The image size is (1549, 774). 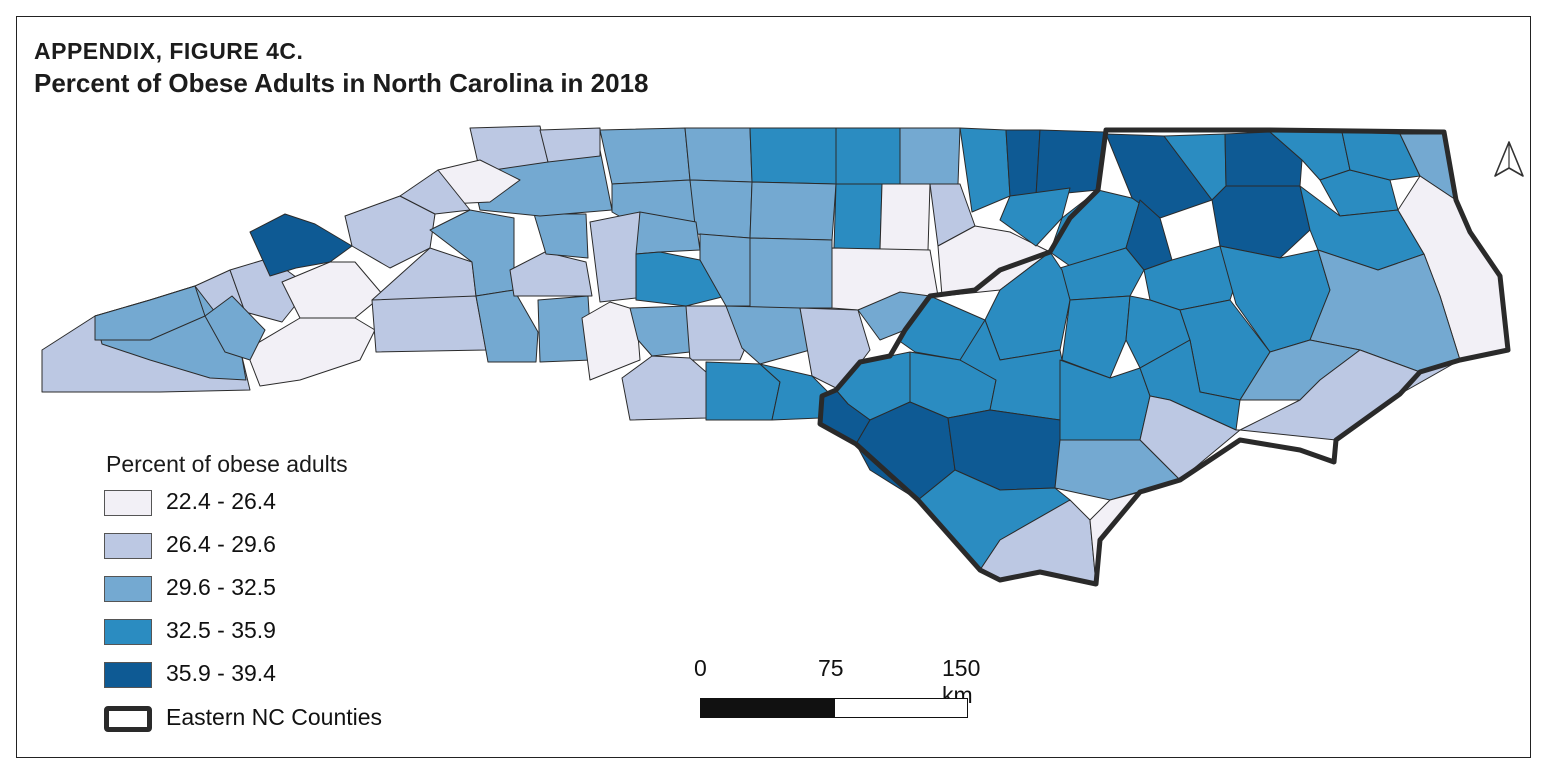 I want to click on scale-label-75: 75, so click(x=831, y=668).